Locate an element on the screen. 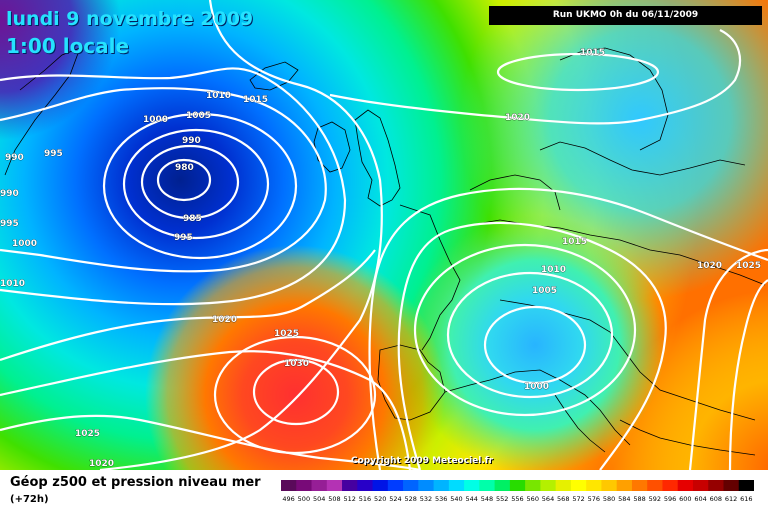 This screenshot has width=768, height=512. color-scale-label: 616 is located at coordinates (746, 499).